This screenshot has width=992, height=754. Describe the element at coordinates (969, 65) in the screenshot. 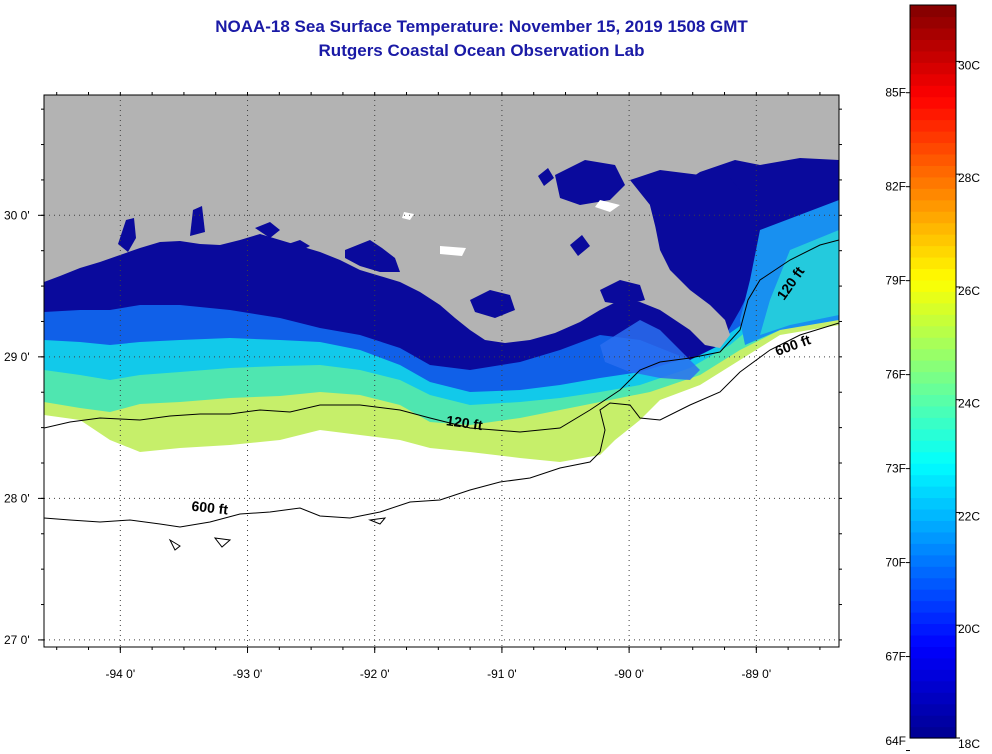

I see `celsius-label: 30C` at that location.